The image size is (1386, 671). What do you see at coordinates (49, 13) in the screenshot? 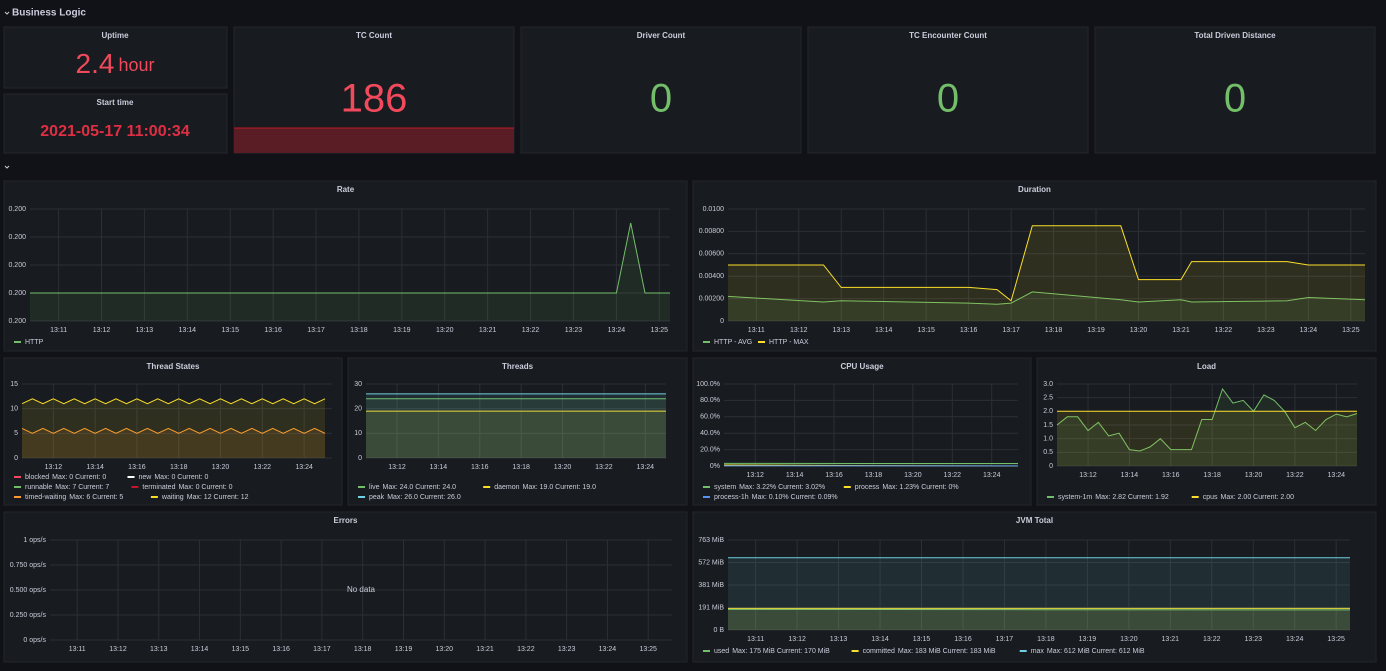
I see `row-title: Business Logic` at bounding box center [49, 13].